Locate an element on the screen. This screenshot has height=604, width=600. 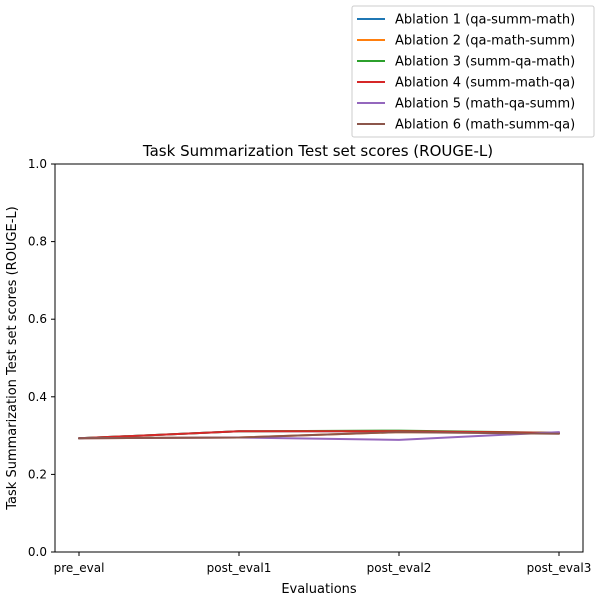
x-tick-label: post_eval1 is located at coordinates (239, 568).